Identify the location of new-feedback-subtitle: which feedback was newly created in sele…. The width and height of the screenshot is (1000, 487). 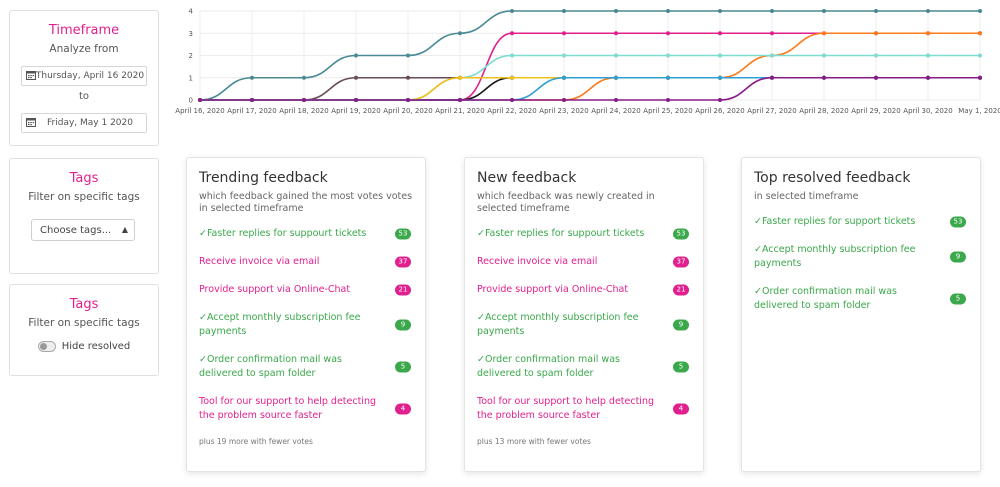
(566, 202).